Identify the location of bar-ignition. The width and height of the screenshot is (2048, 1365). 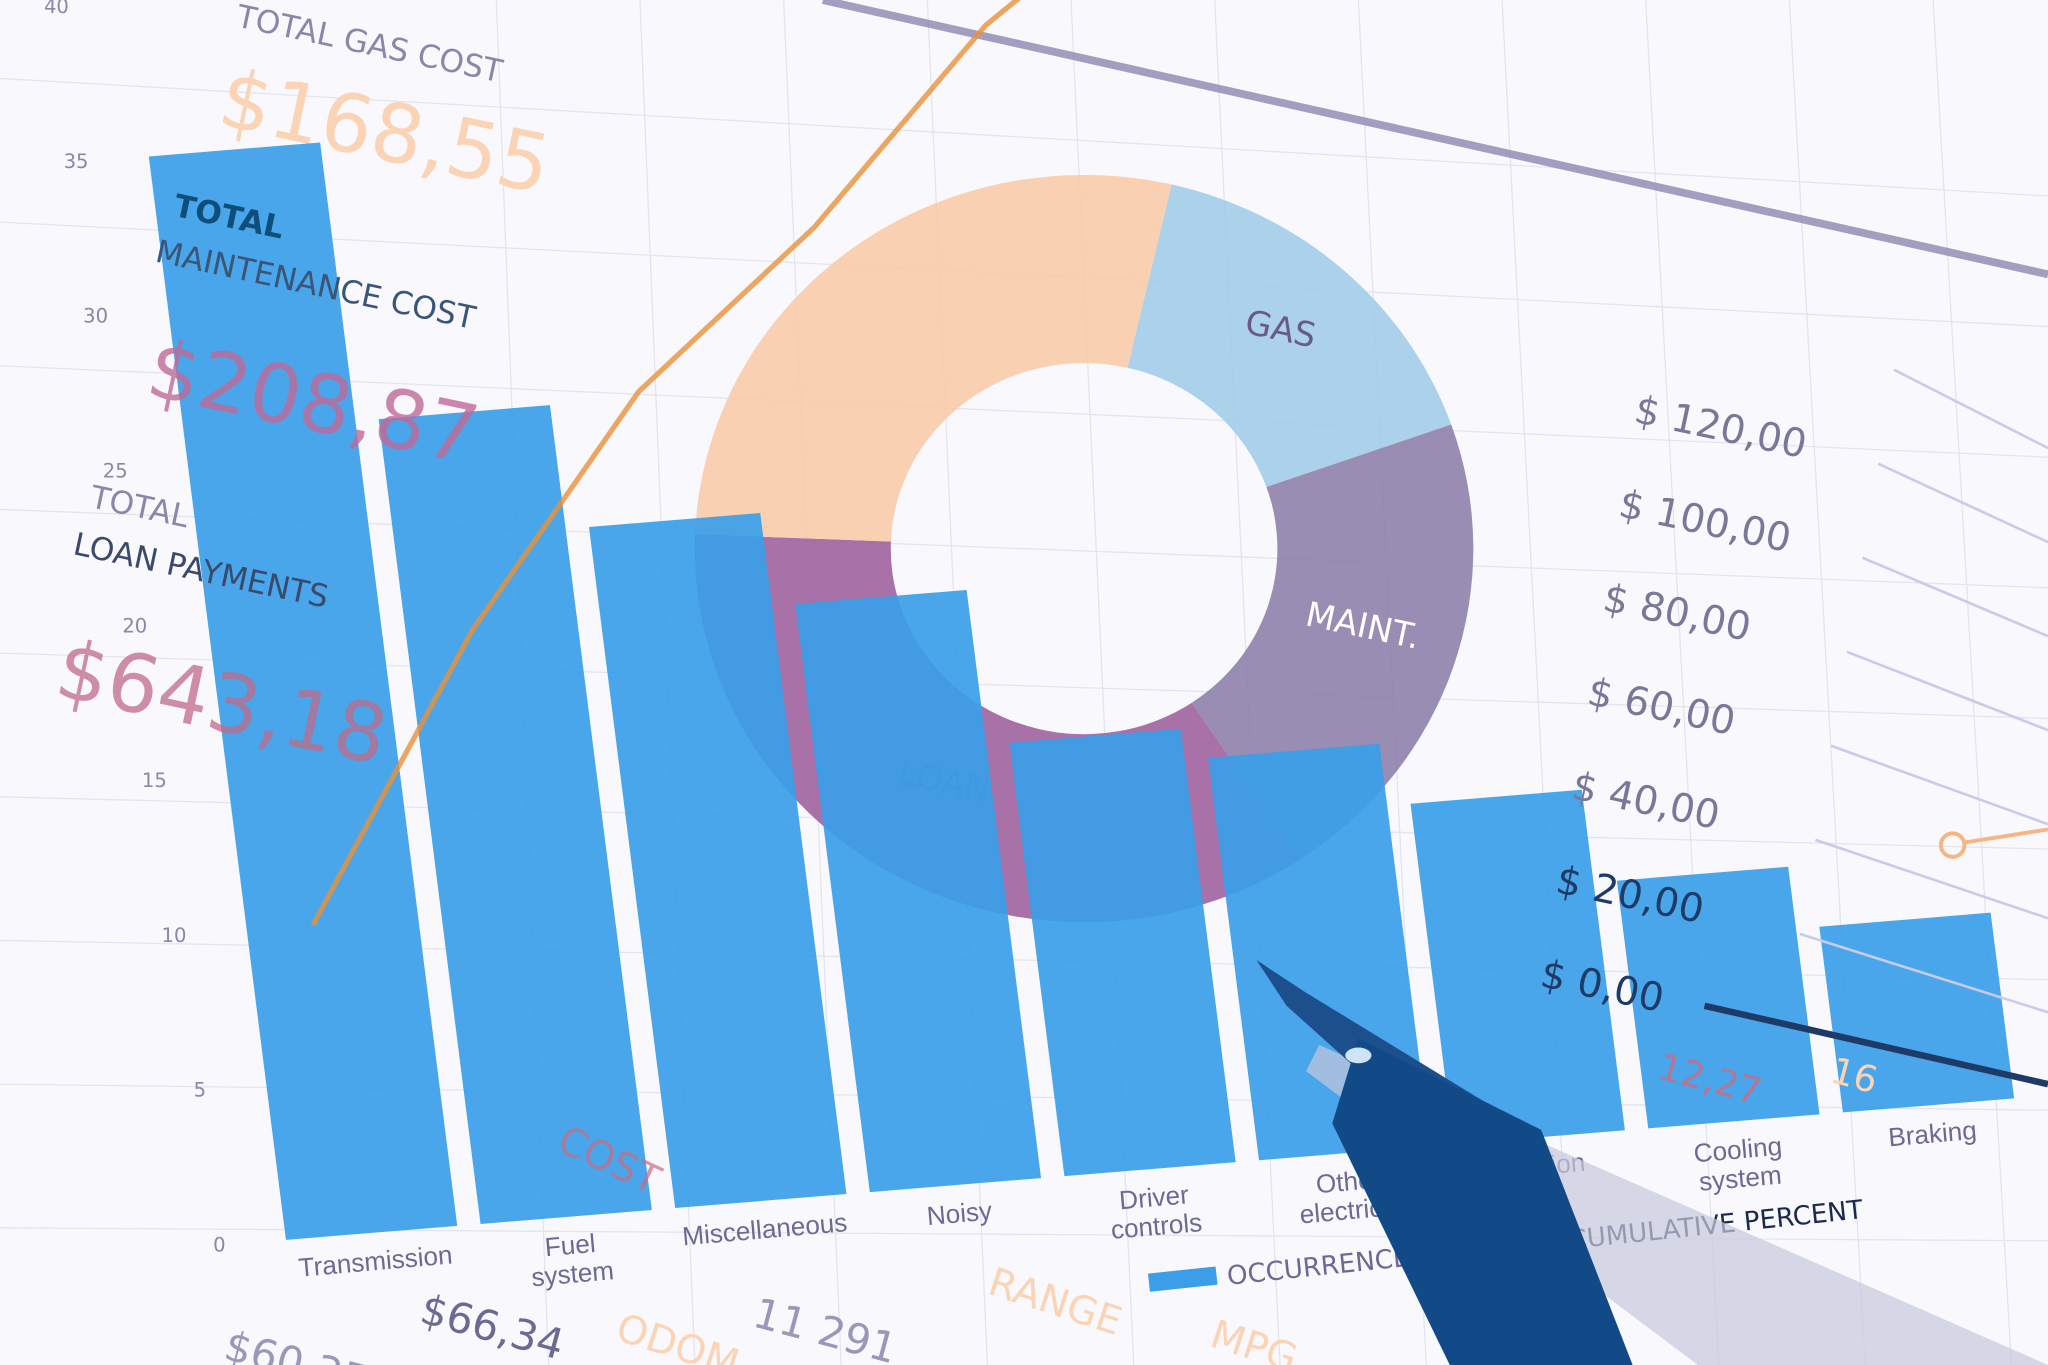
(1517, 967).